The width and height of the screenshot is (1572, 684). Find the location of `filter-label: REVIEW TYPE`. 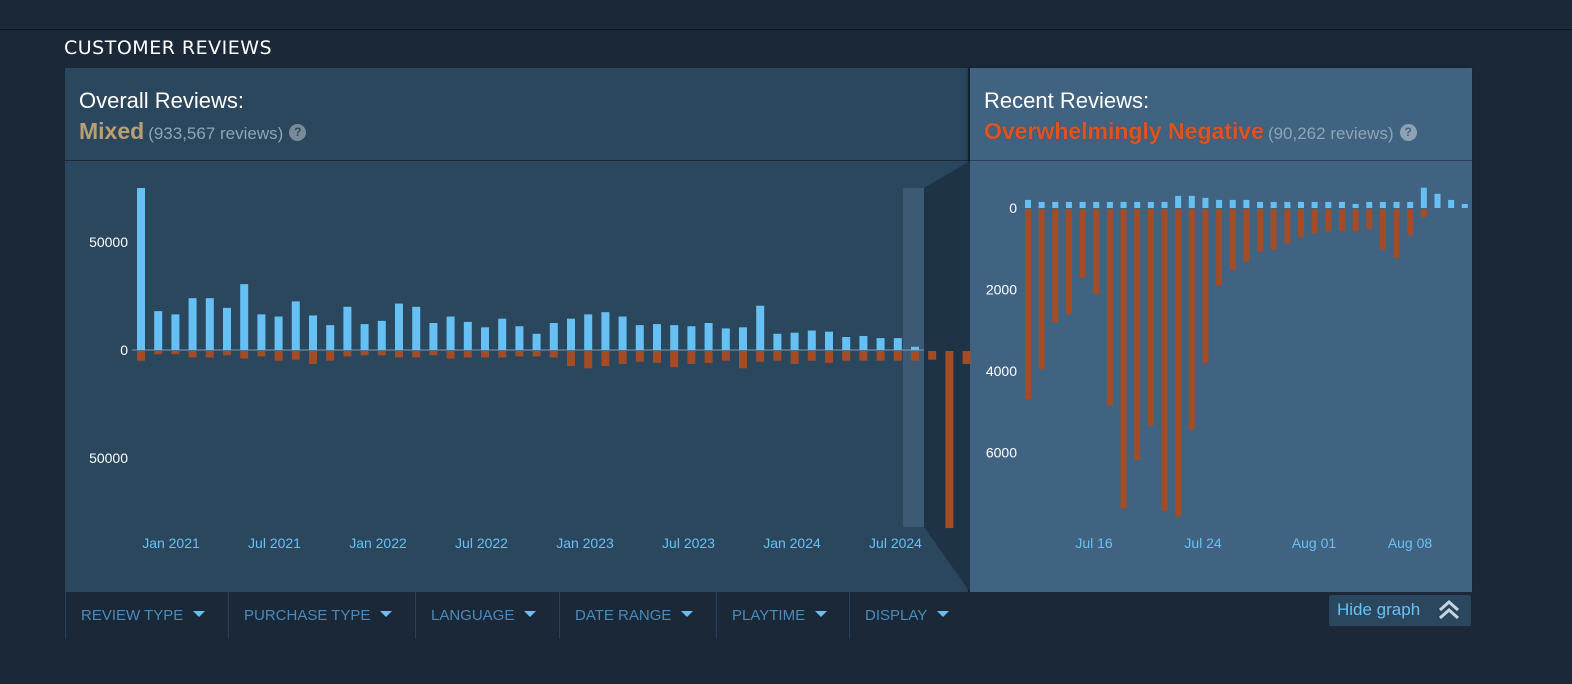

filter-label: REVIEW TYPE is located at coordinates (132, 615).